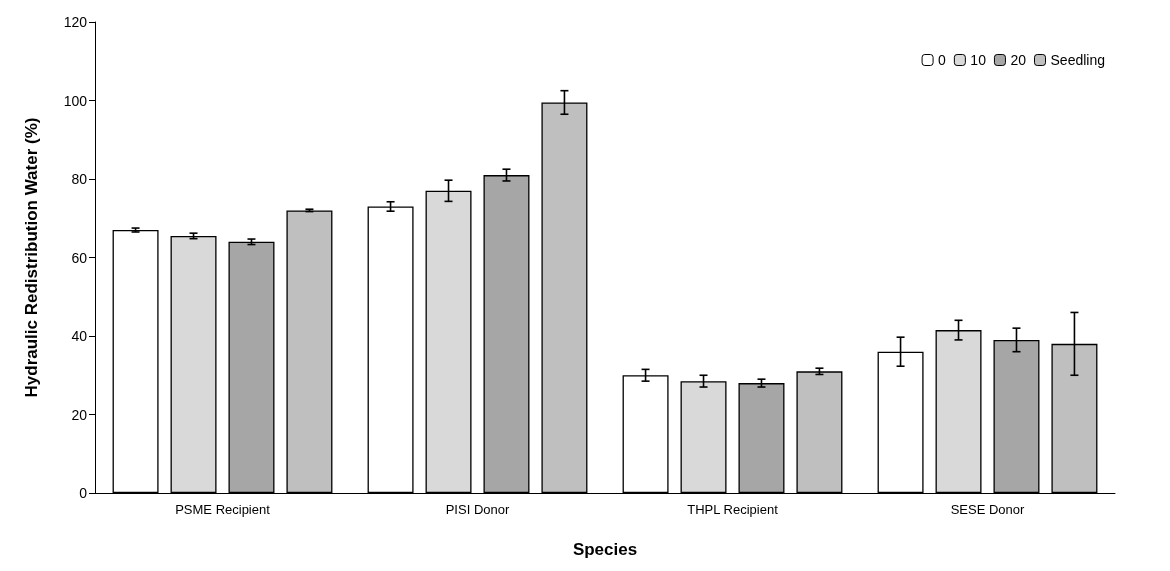 The height and width of the screenshot is (571, 1170). I want to click on x-tick-label: PSME Recipient, so click(223, 509).